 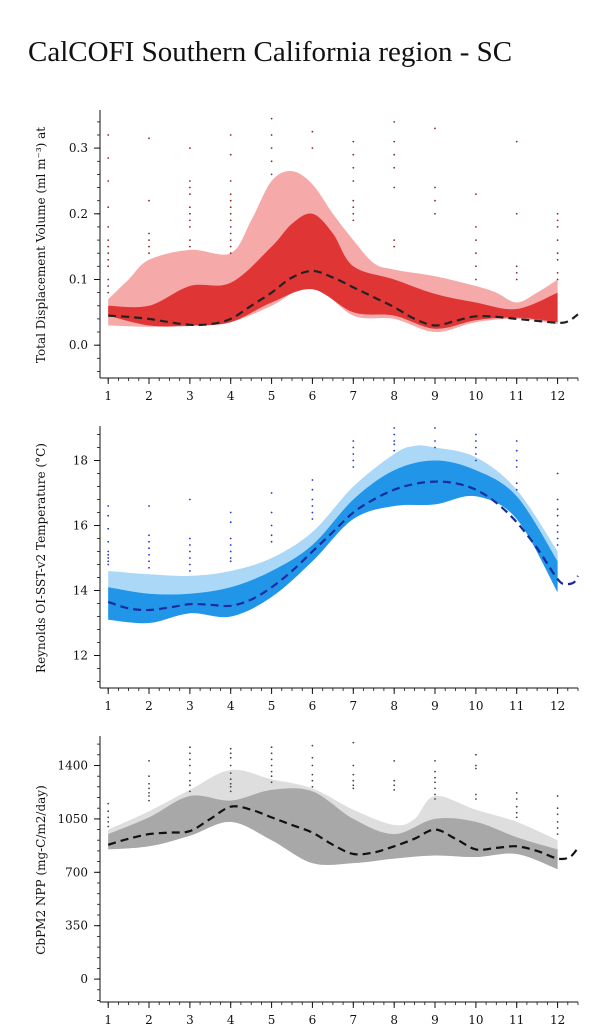 What do you see at coordinates (557, 706) in the screenshot?
I see `sst-x-tick-label: 12` at bounding box center [557, 706].